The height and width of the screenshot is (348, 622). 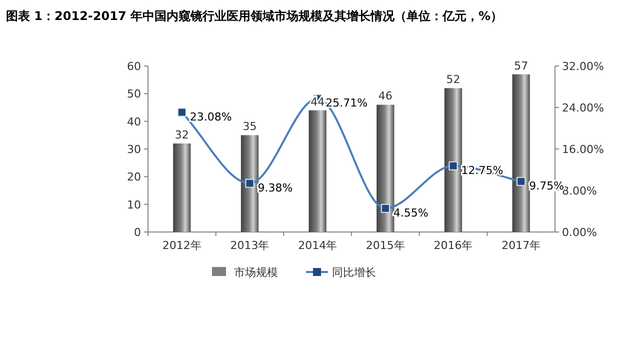 I want to click on legend-label: 市场规模, so click(x=256, y=272).